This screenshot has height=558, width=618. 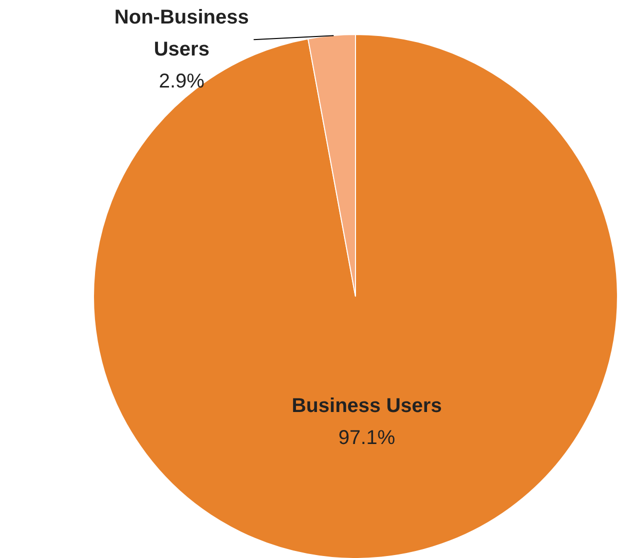 I want to click on data-label: 97.1%, so click(x=367, y=437).